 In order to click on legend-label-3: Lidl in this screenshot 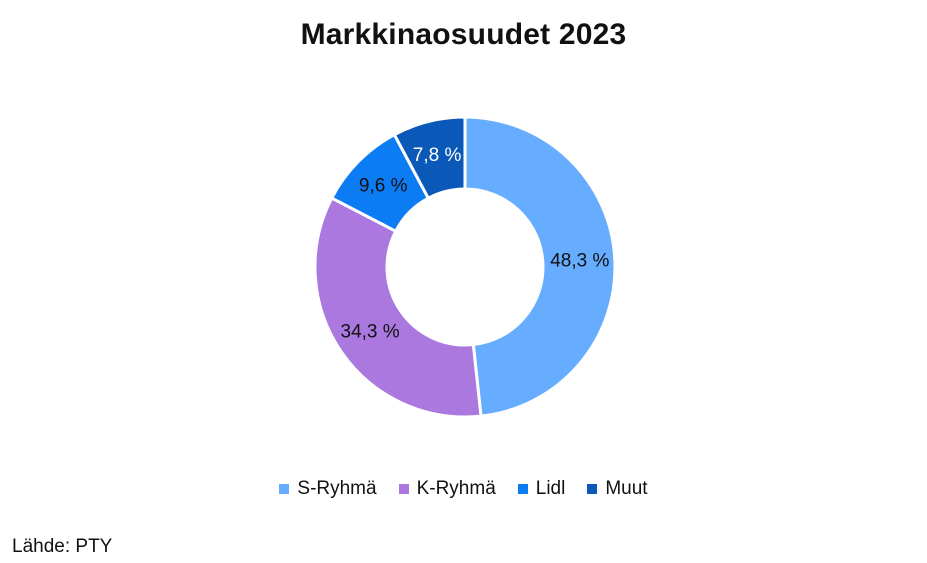, I will do `click(550, 488)`.